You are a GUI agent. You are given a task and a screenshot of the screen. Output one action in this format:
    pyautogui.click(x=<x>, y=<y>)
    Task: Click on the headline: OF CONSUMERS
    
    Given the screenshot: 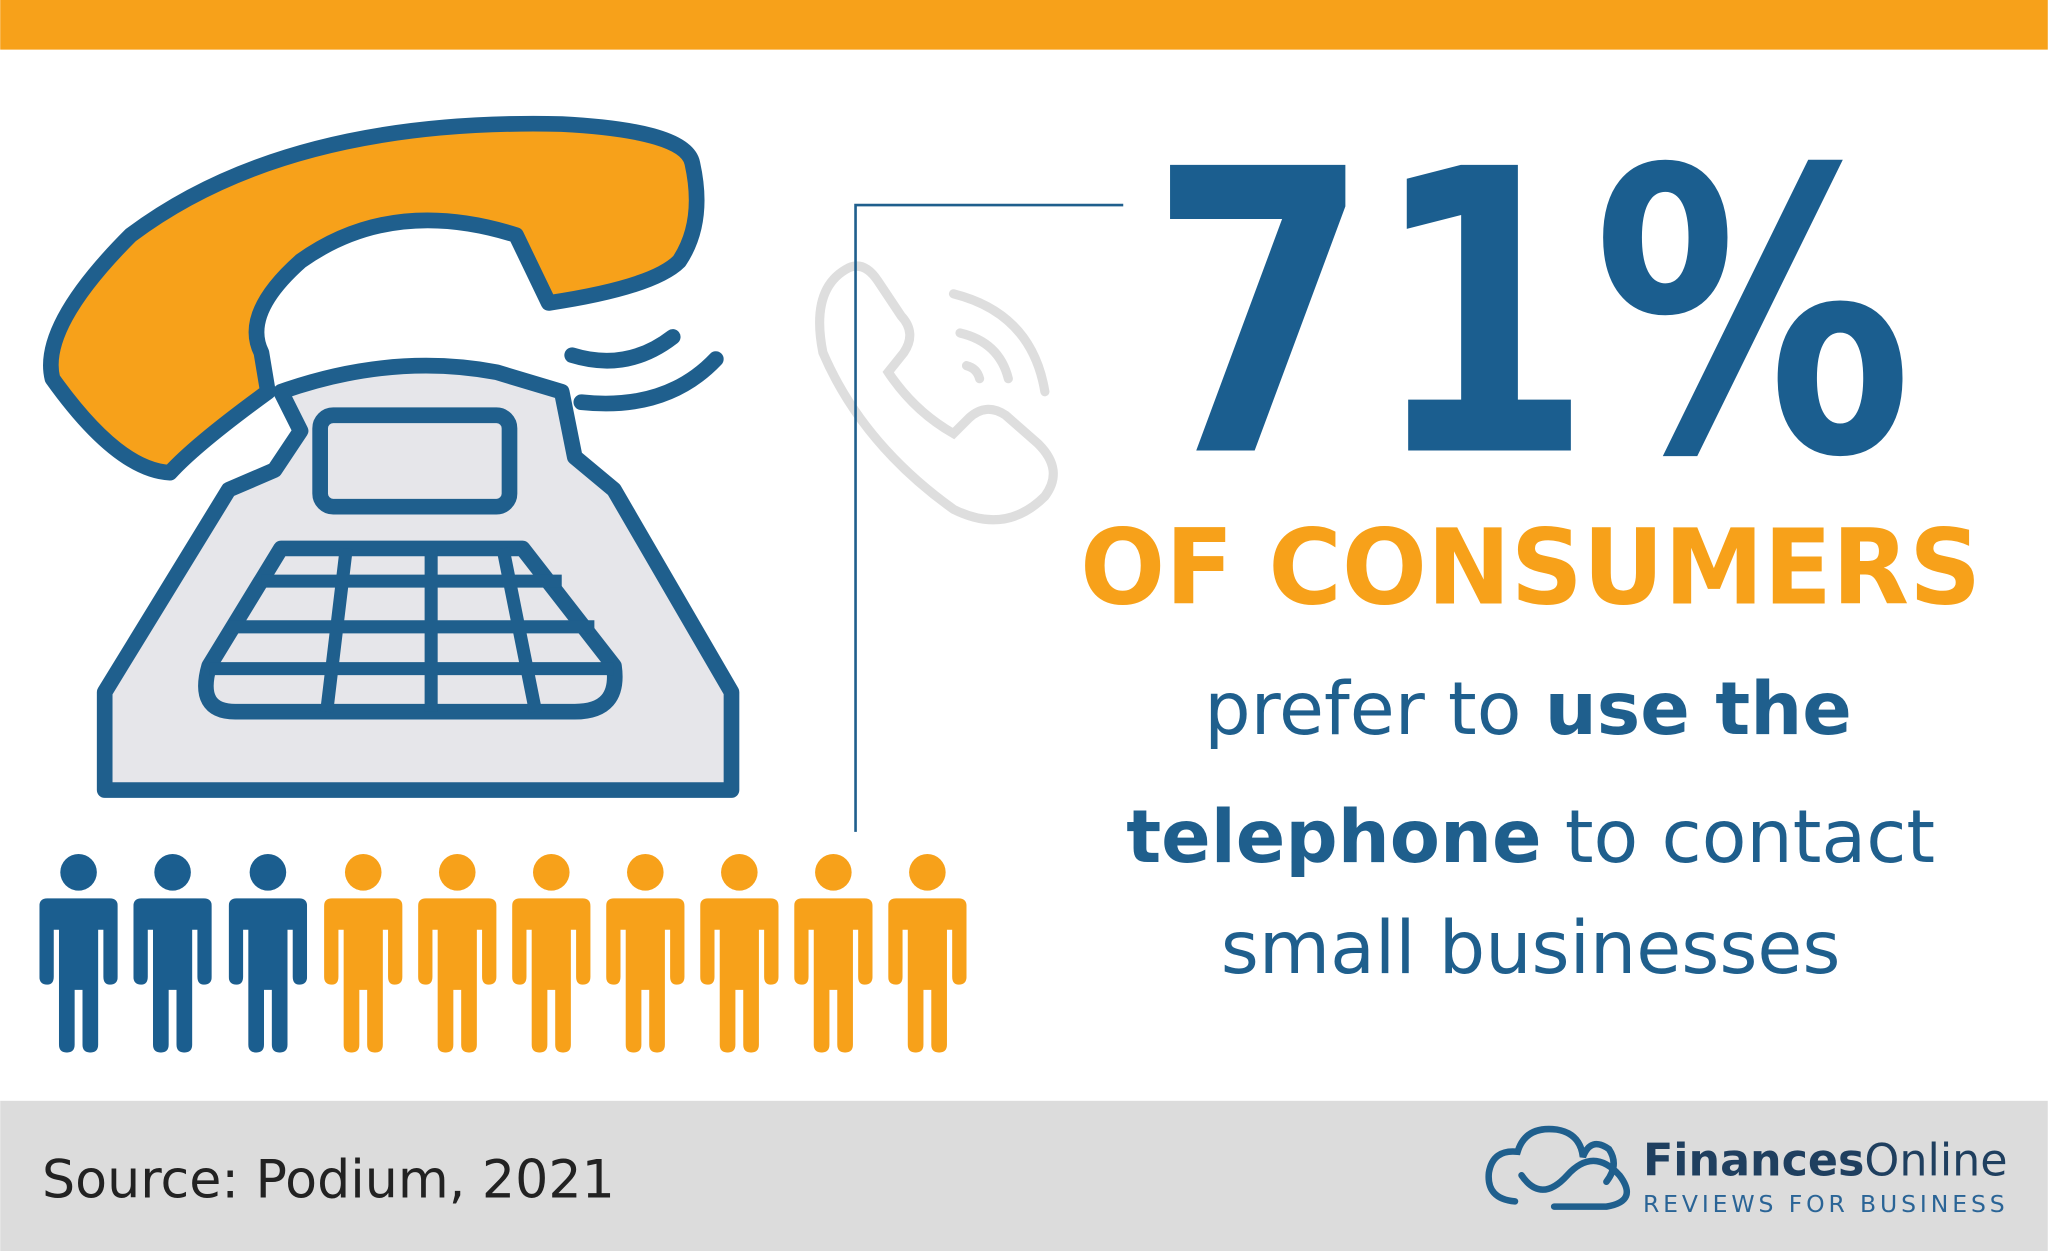 What is the action you would take?
    pyautogui.click(x=1530, y=567)
    